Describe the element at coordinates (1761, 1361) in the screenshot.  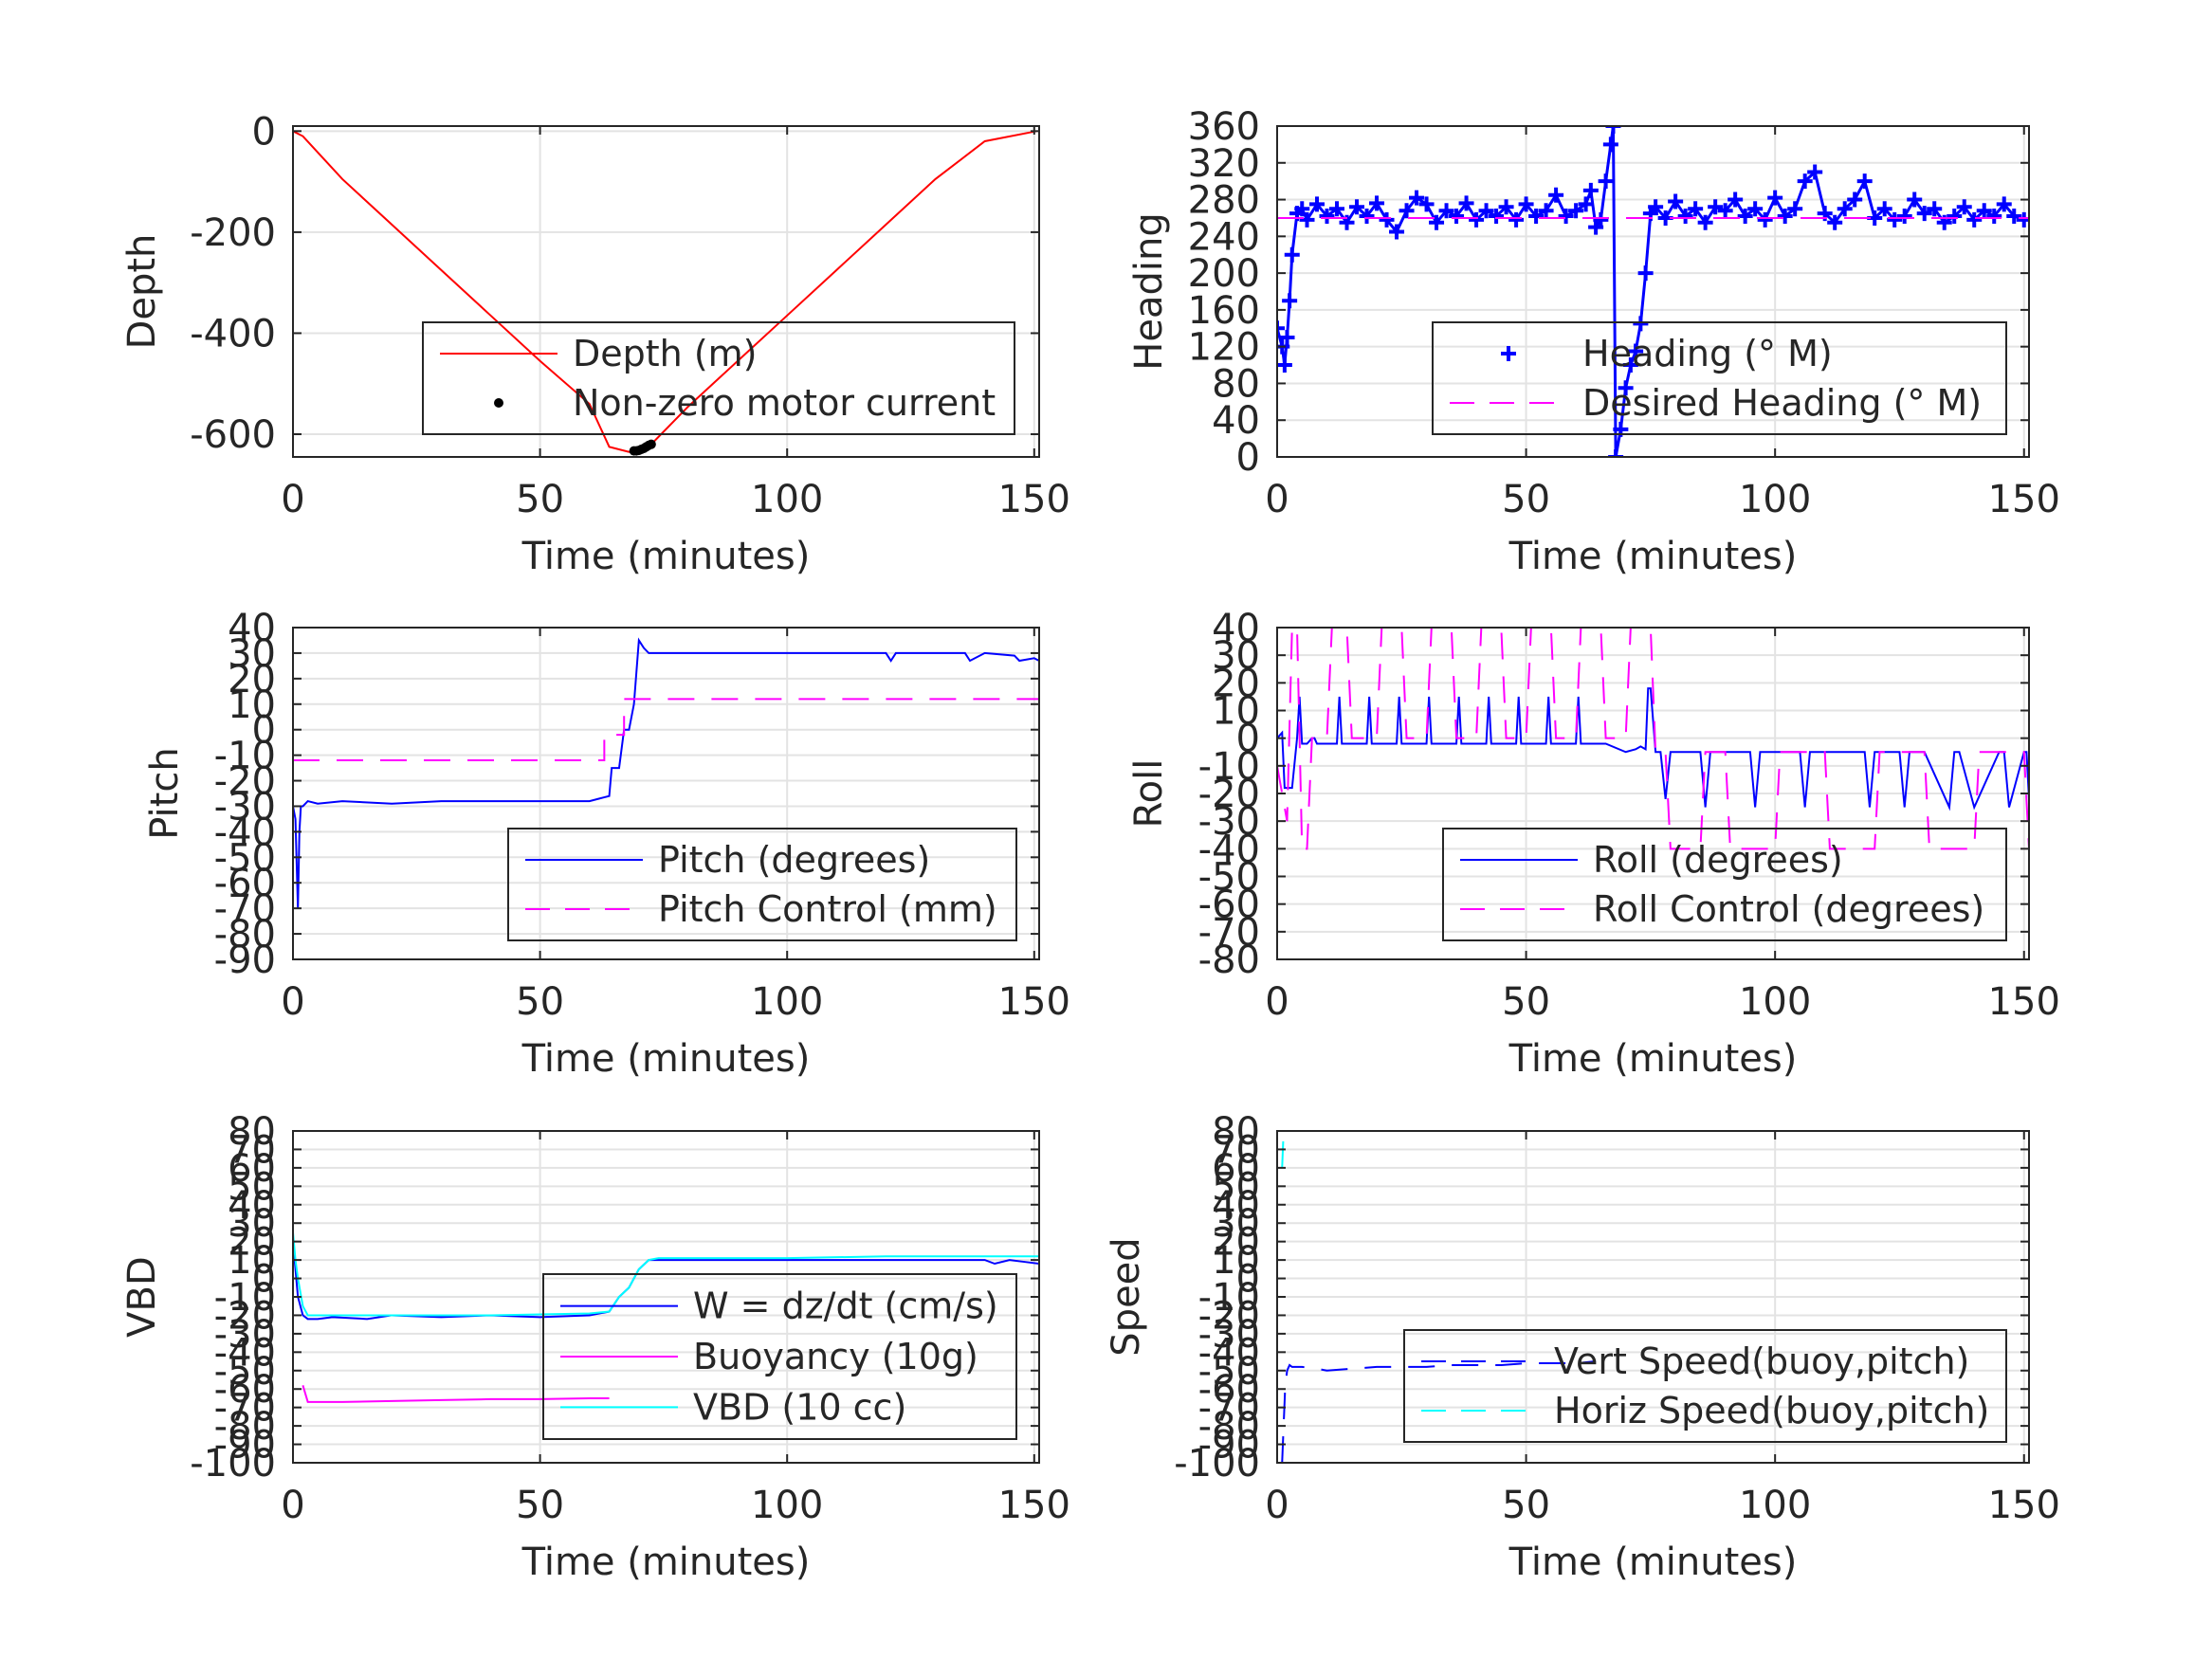
I see `legend-label: Vert Speed(buoy,pitch)` at that location.